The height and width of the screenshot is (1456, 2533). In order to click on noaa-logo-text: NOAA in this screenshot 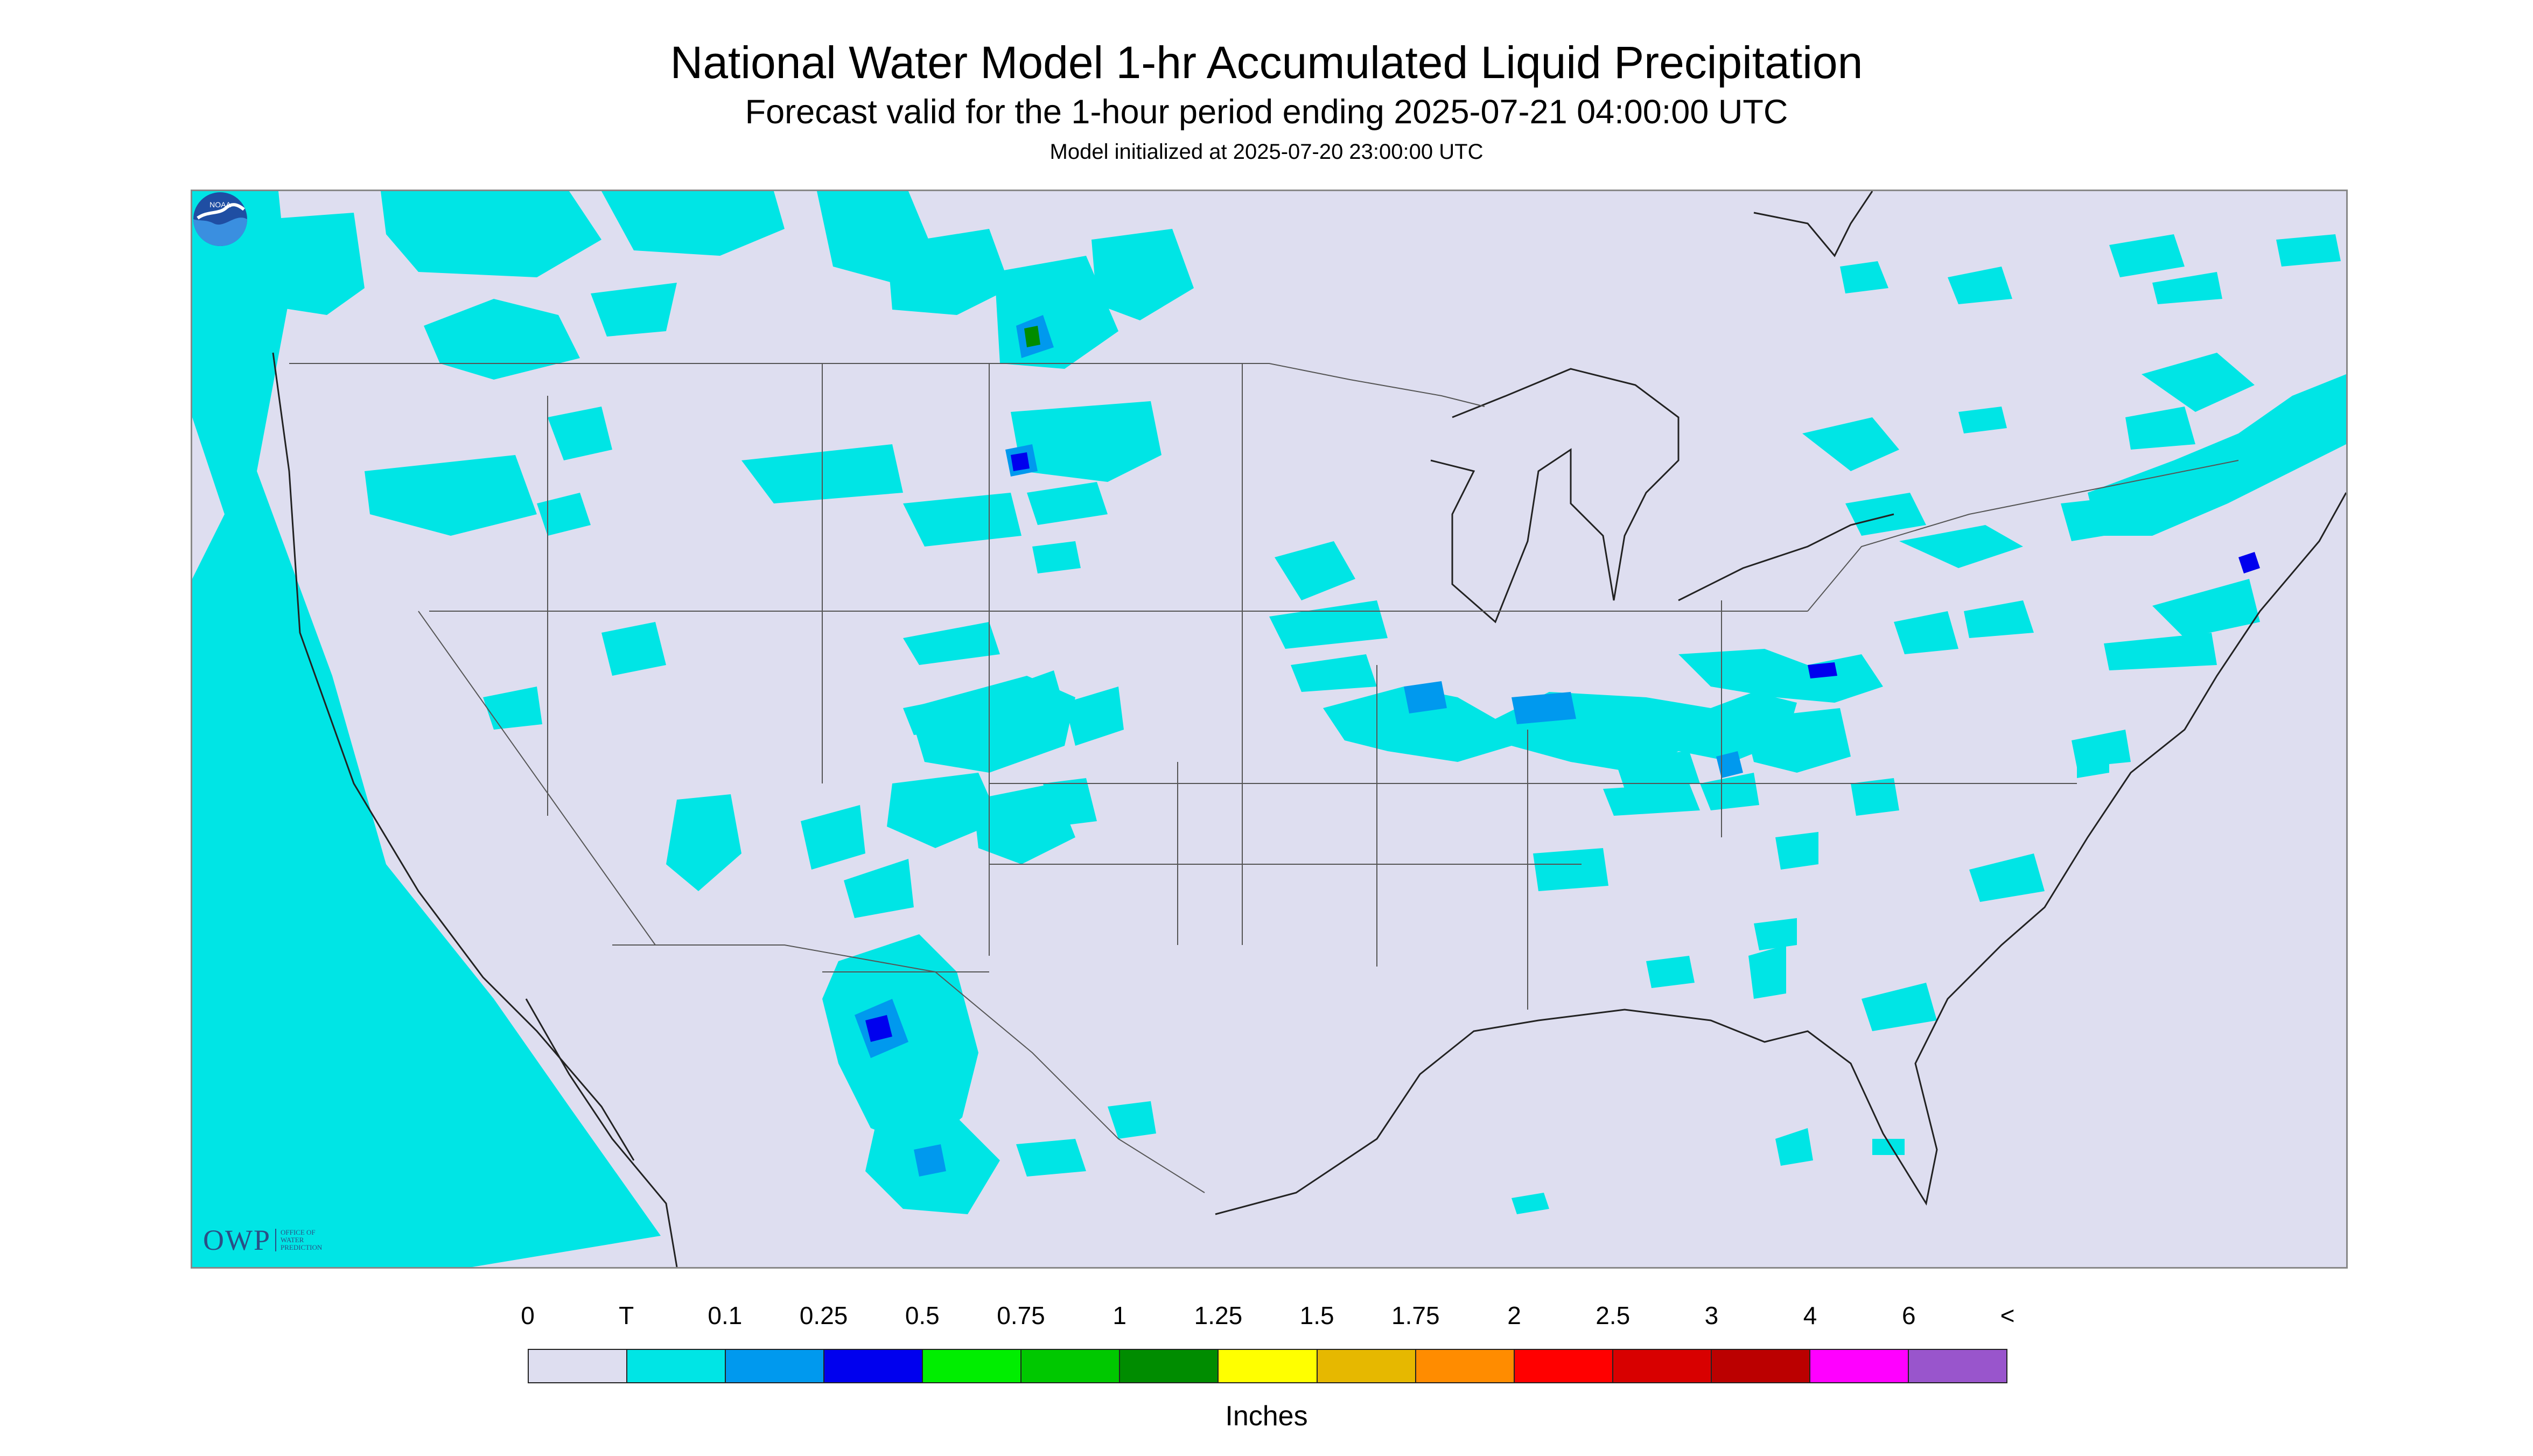, I will do `click(220, 204)`.